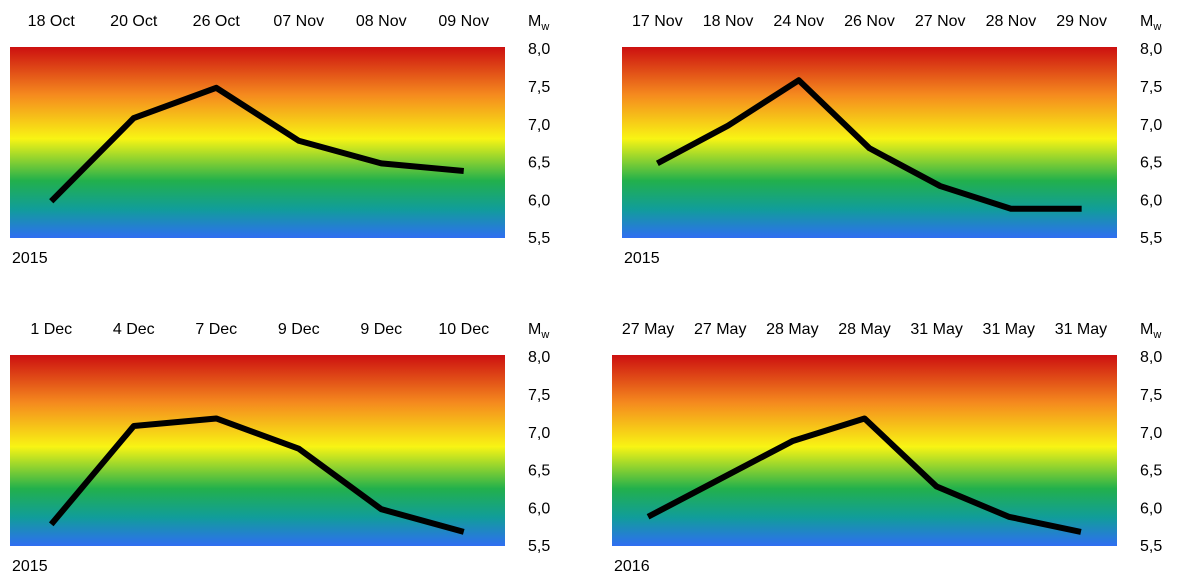 Image resolution: width=1186 pixels, height=581 pixels. I want to click on x-tick-label: 17 Nov, so click(657, 21).